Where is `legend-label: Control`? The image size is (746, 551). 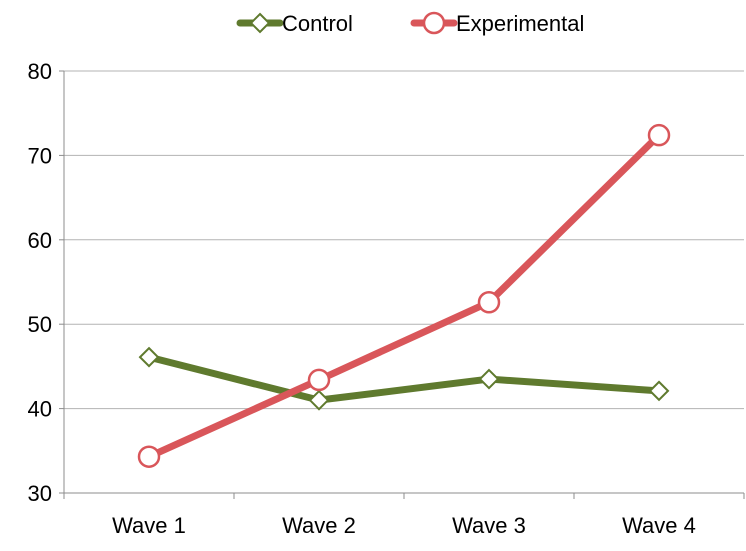 legend-label: Control is located at coordinates (317, 23).